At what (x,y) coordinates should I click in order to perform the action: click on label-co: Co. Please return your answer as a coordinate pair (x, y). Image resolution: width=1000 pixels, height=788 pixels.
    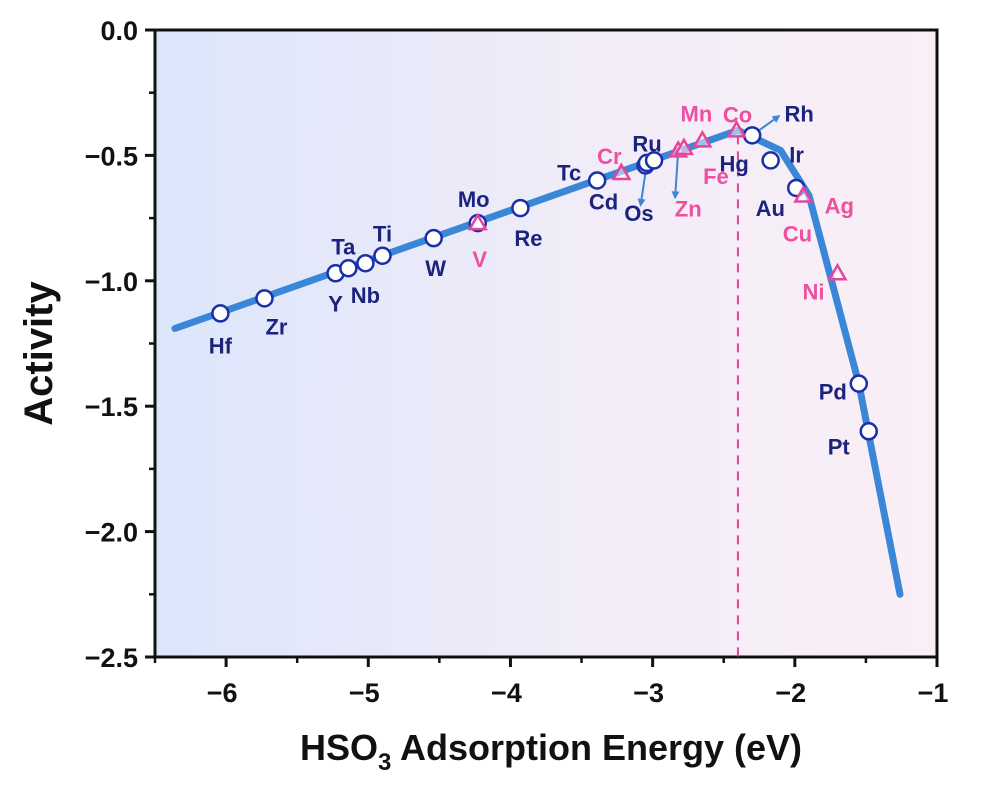
    Looking at the image, I should click on (737, 114).